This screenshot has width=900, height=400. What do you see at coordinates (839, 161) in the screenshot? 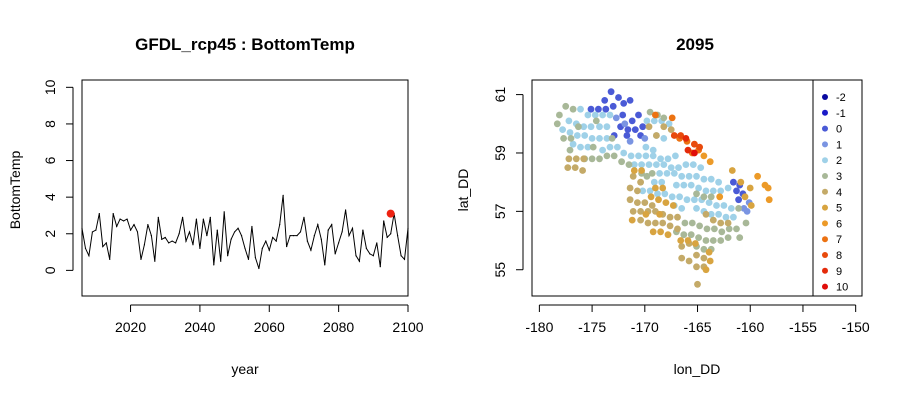
I see `legend-label: 2` at bounding box center [839, 161].